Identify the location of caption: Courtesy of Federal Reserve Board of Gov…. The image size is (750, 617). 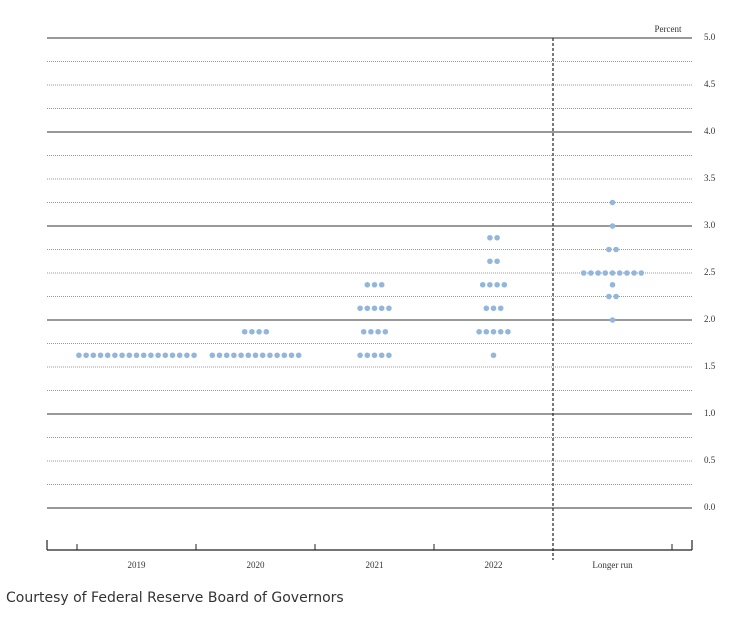
(175, 598).